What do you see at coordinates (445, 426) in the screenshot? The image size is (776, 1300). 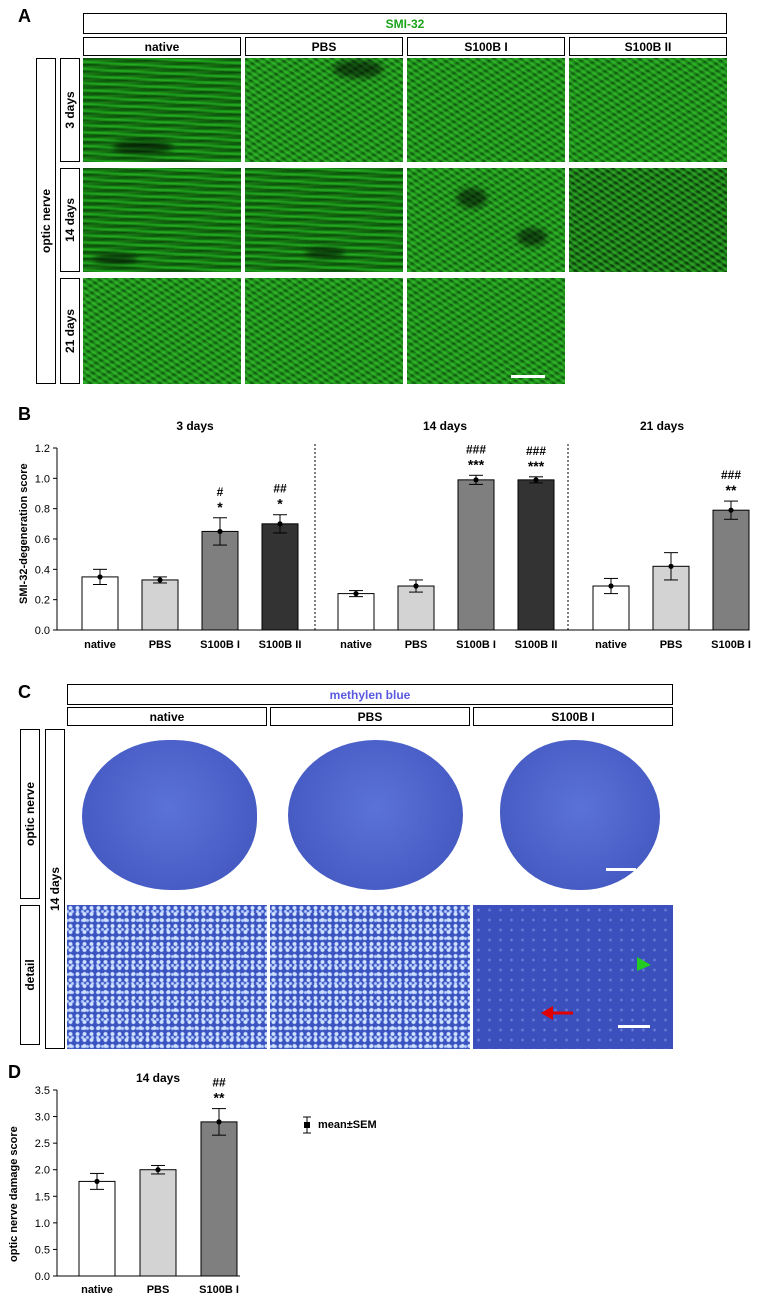 I see `b-section-title: 14 days` at bounding box center [445, 426].